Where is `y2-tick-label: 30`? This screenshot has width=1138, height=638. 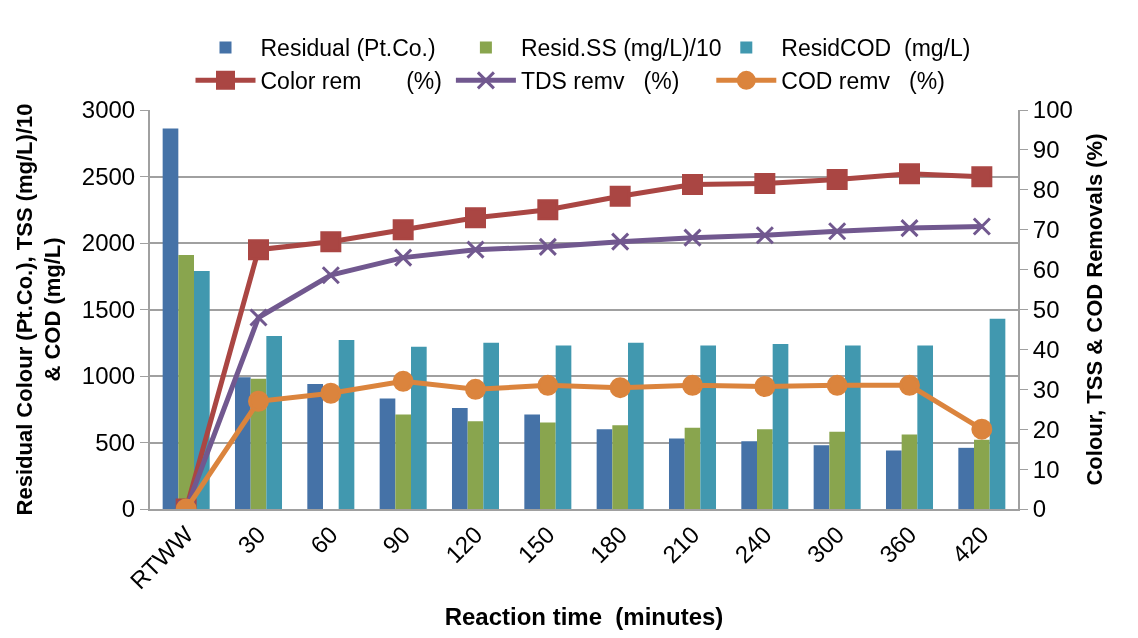
y2-tick-label: 30 is located at coordinates (1046, 389).